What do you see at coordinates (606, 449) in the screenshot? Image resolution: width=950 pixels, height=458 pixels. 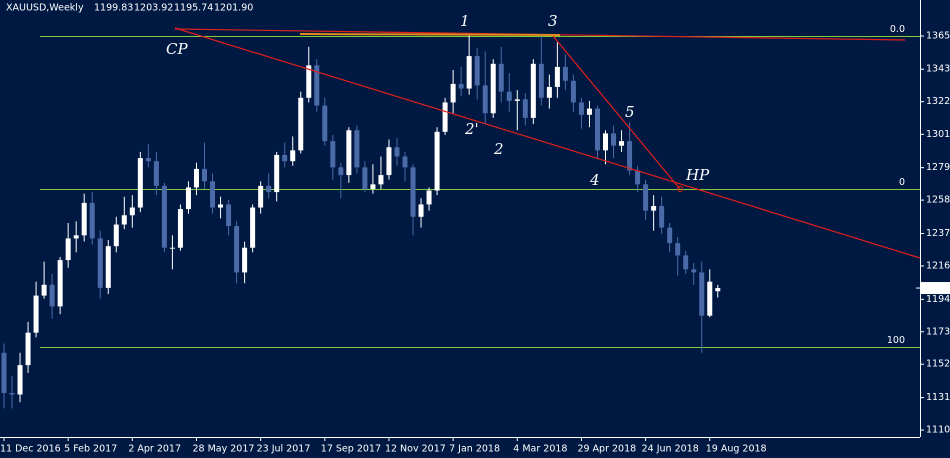 I see `x-tick-label: 29 Apr 2018` at bounding box center [606, 449].